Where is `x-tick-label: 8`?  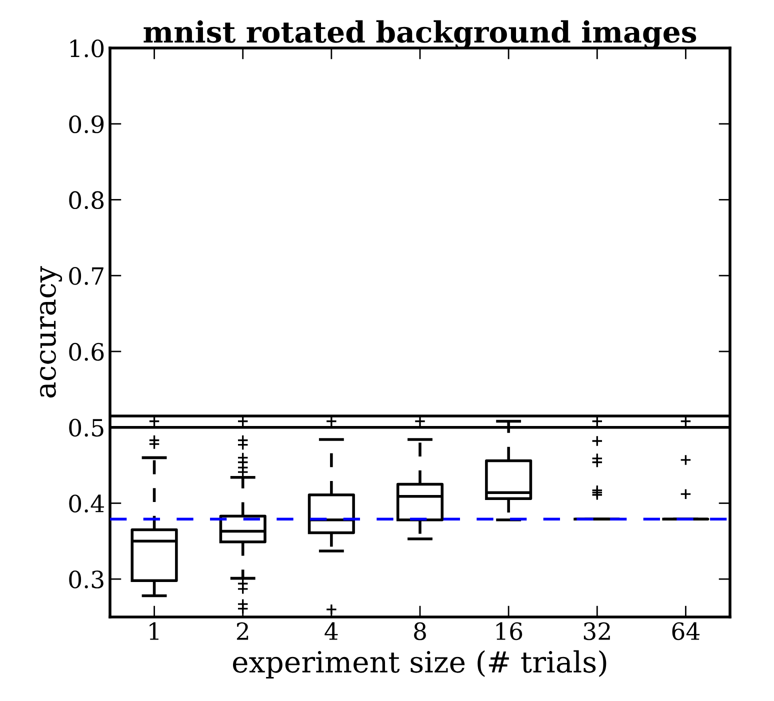
x-tick-label: 8 is located at coordinates (420, 631).